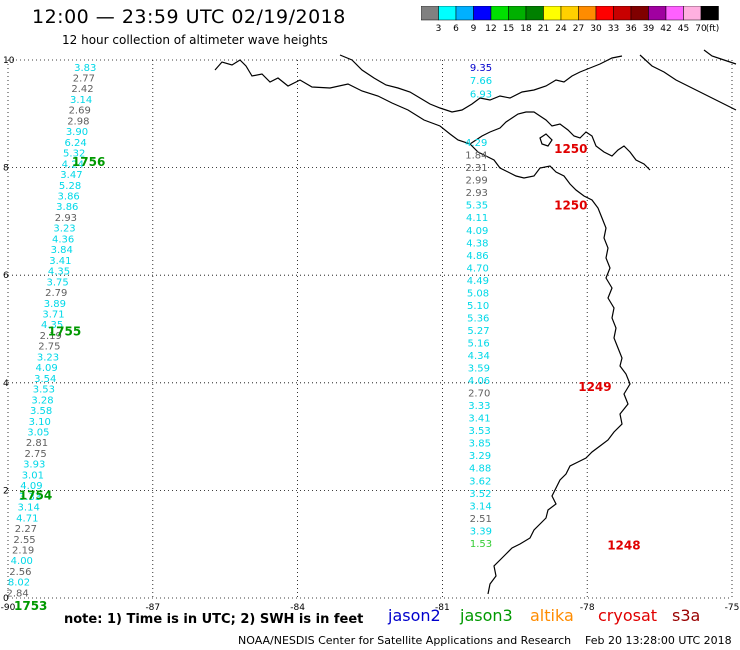  Describe the element at coordinates (665, 29) in the screenshot. I see `scale-label: 42` at that location.